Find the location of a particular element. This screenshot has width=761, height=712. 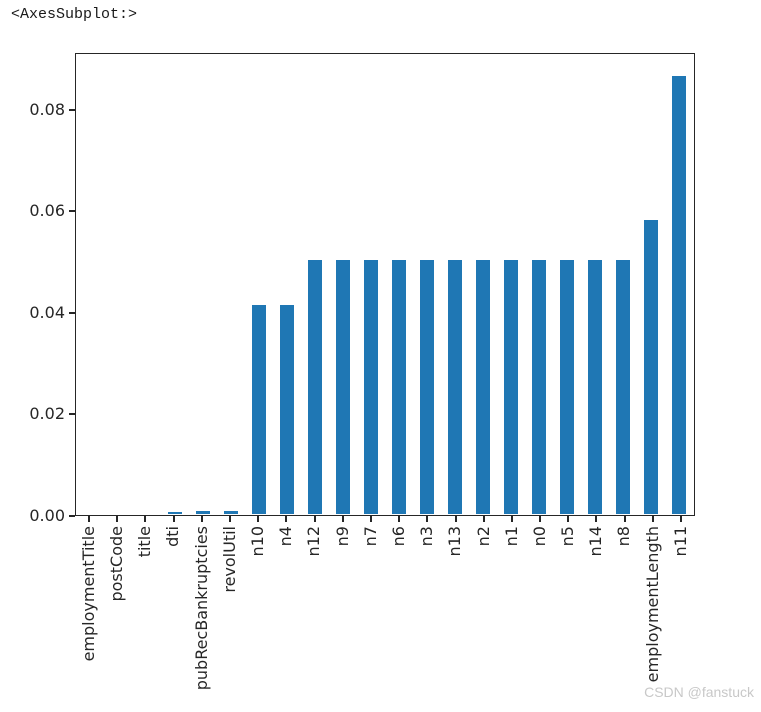

y-tick-label: 0.00 is located at coordinates (47, 515).